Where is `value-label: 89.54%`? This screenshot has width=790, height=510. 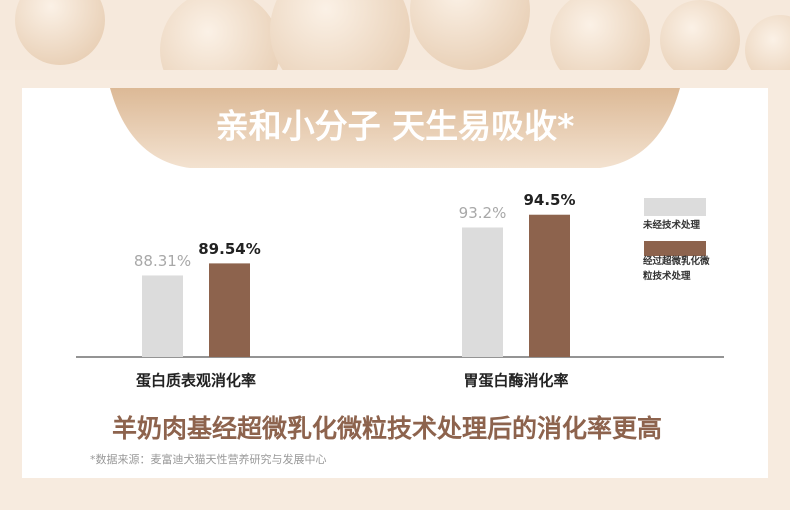
value-label: 89.54% is located at coordinates (229, 249).